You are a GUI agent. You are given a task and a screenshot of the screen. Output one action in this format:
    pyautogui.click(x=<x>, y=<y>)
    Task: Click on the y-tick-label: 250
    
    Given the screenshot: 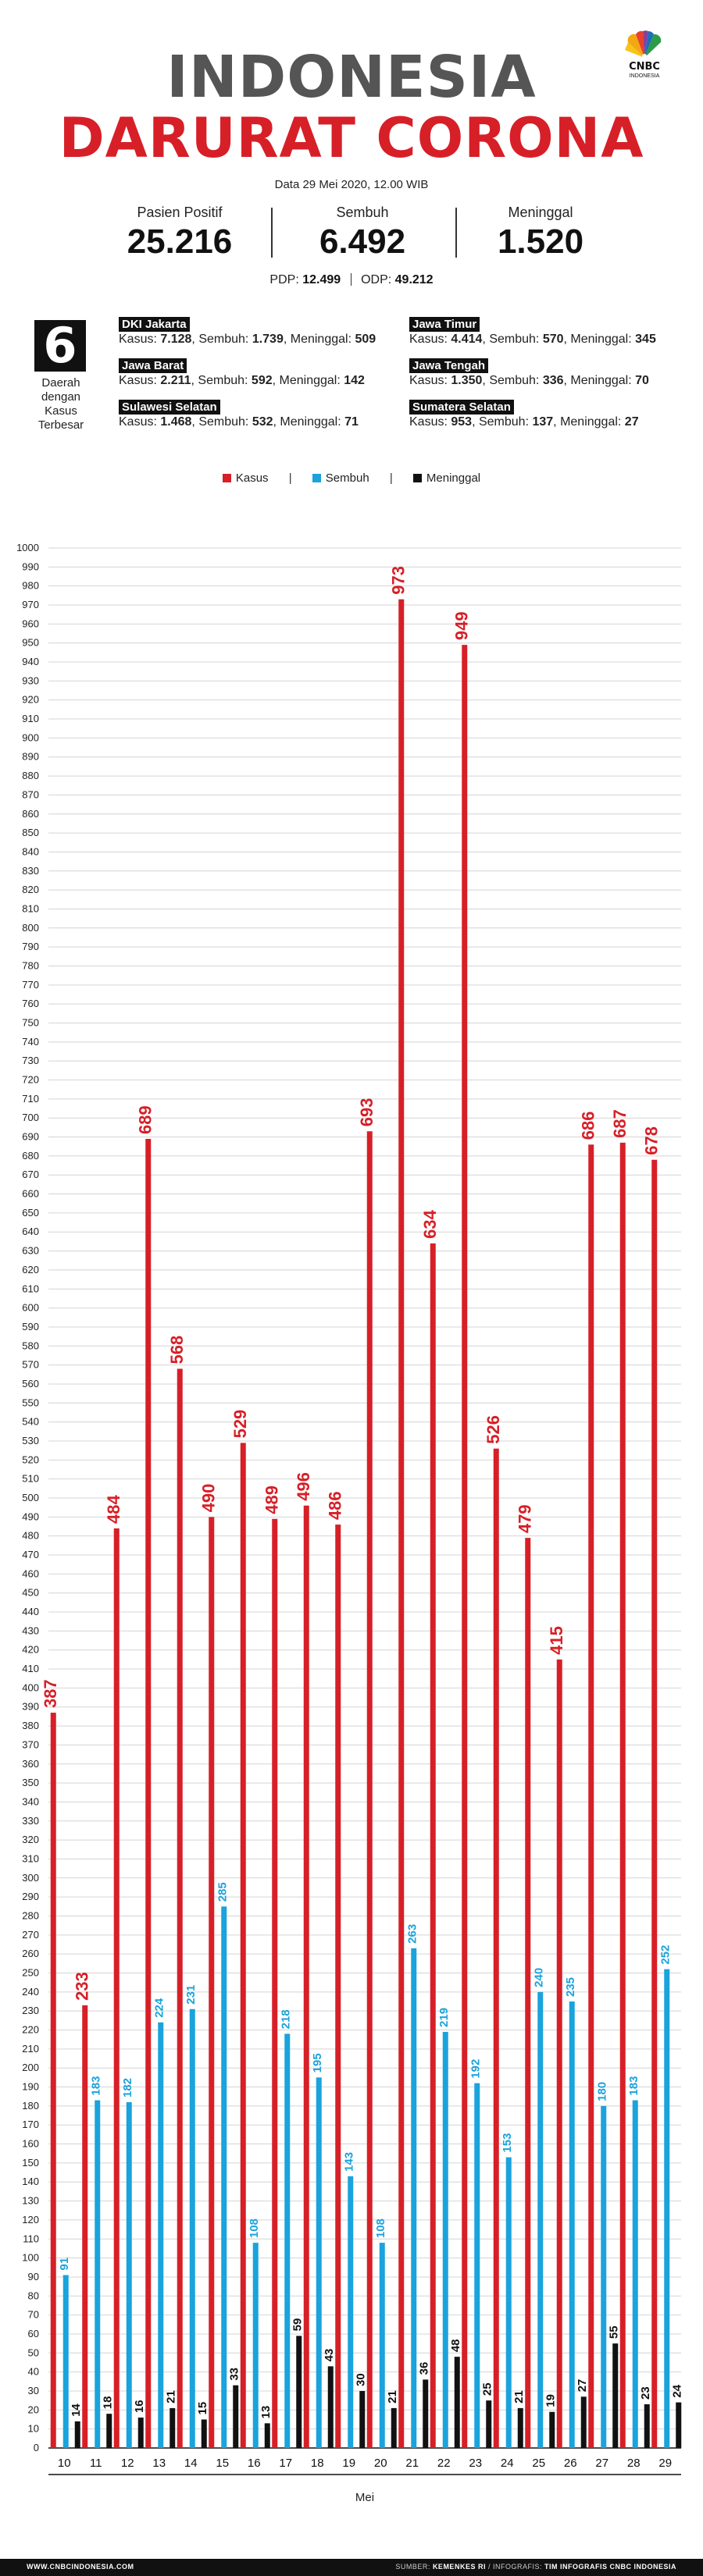 What is the action you would take?
    pyautogui.click(x=30, y=1973)
    